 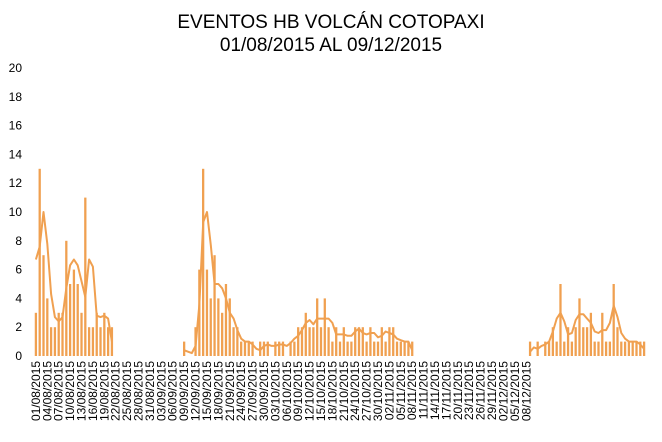 What do you see at coordinates (18, 356) in the screenshot?
I see `y-tick-label: 0` at bounding box center [18, 356].